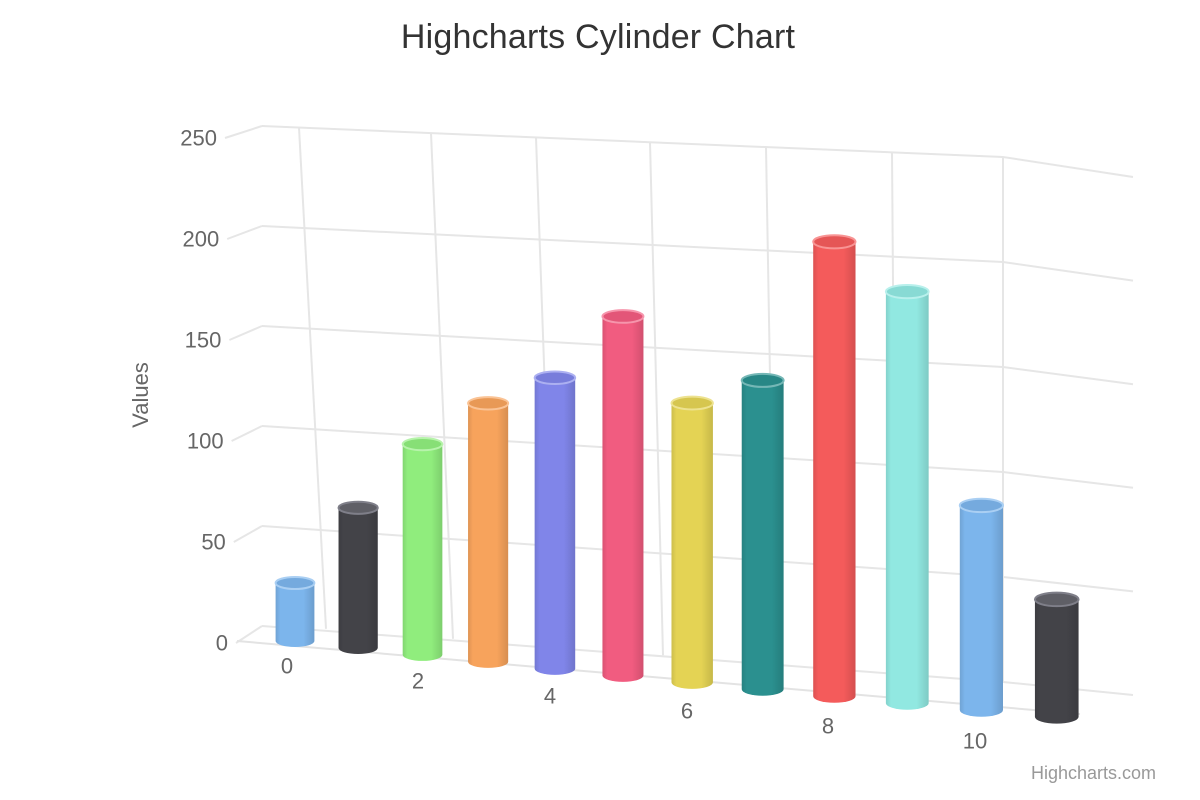  What do you see at coordinates (550, 696) in the screenshot?
I see `x-tick-label: 4` at bounding box center [550, 696].